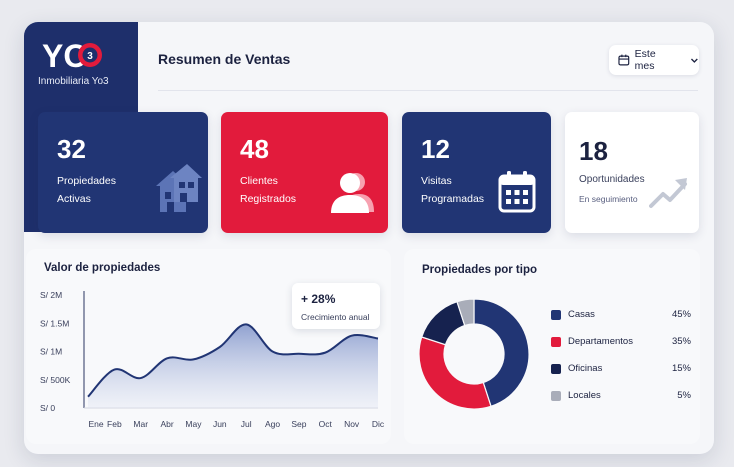 The height and width of the screenshot is (467, 734). I want to click on stat-card-opportunities: 18 Oportunidades En seguimiento, so click(632, 172).